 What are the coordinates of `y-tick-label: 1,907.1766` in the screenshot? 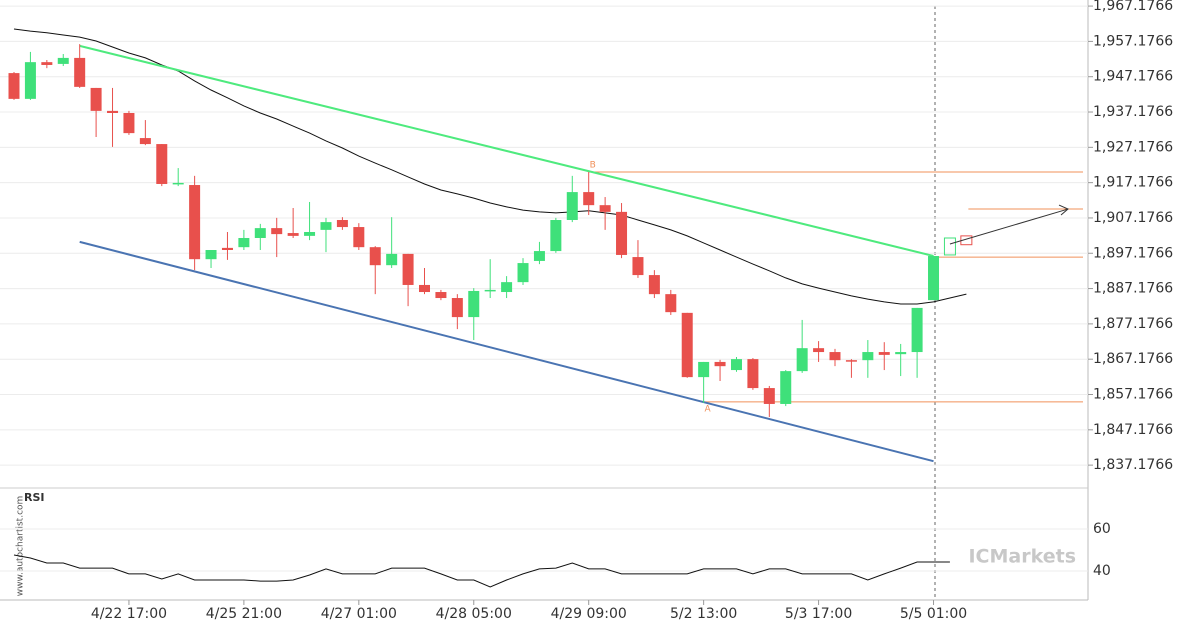 It's located at (1133, 218).